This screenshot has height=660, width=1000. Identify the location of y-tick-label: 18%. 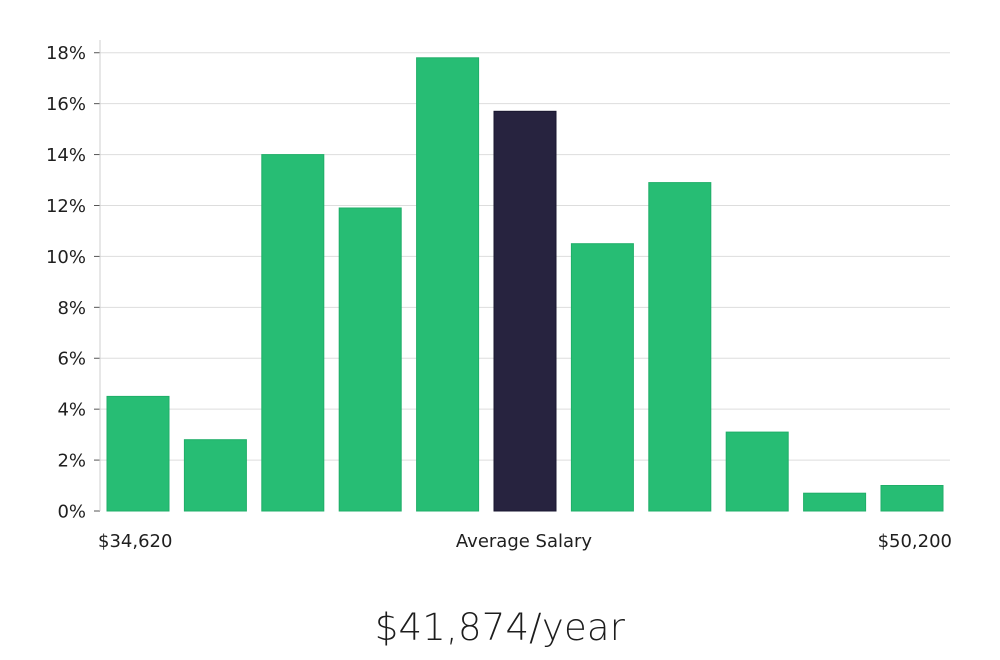
(66, 53).